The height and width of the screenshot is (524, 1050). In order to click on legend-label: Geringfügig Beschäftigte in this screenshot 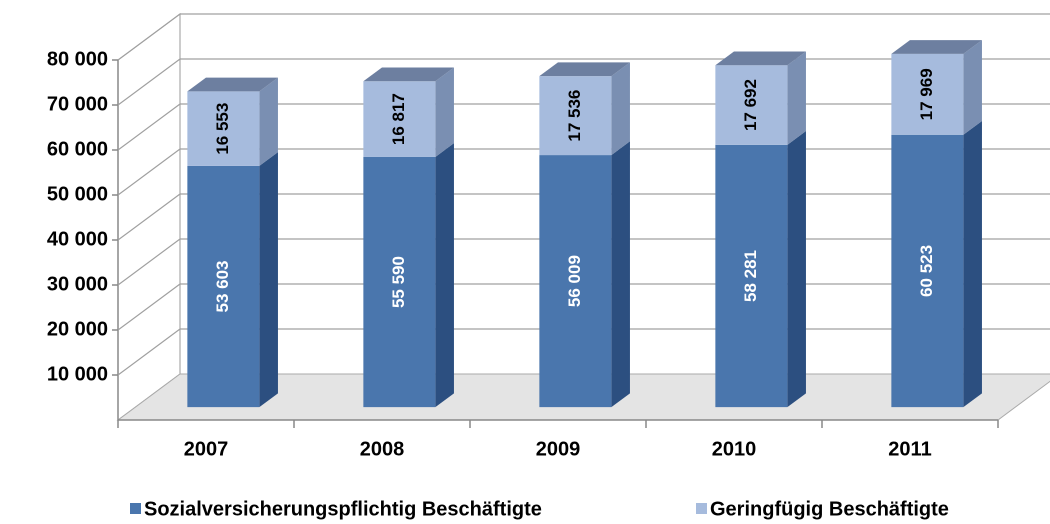, I will do `click(829, 509)`.